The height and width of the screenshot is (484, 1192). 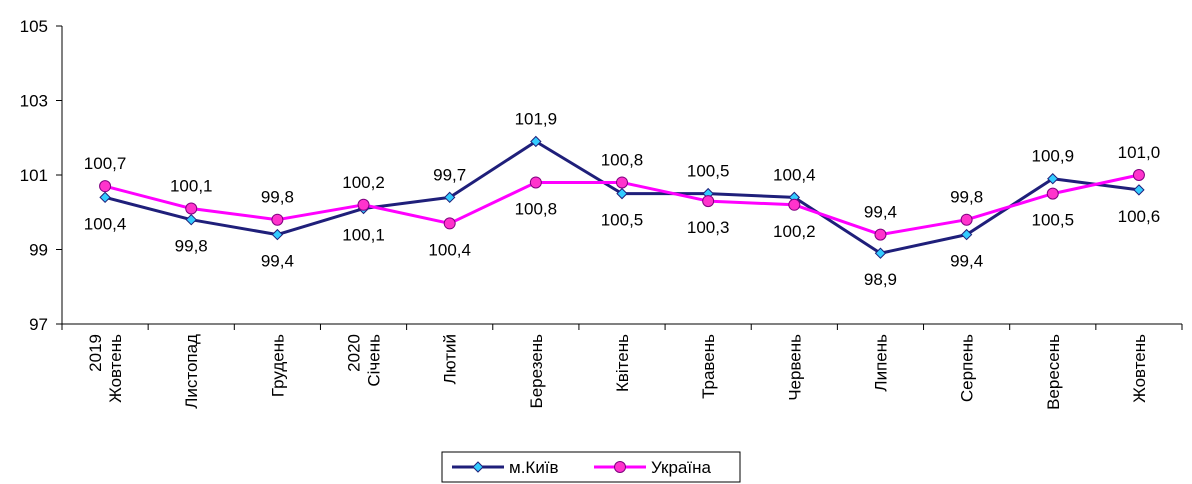 I want to click on data-label-upper: 99,7, so click(x=449, y=174).